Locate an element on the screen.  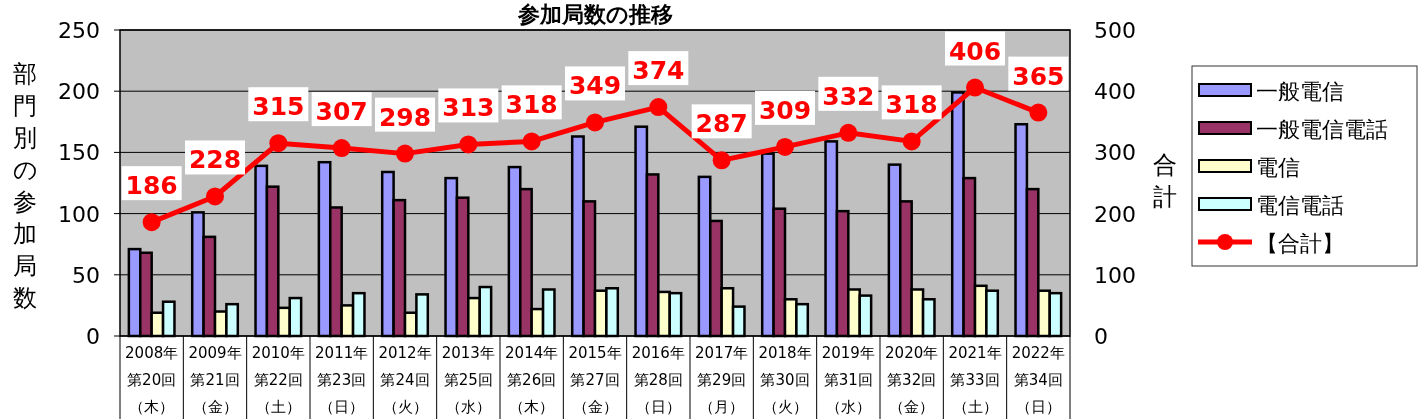
x-tick-label: 2019年第31回（水） is located at coordinates (848, 380).